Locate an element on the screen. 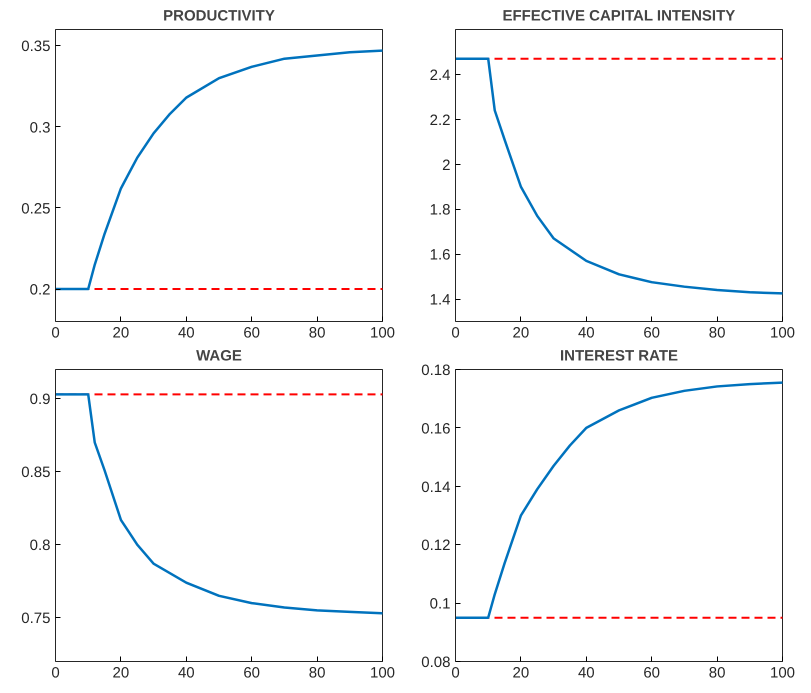 The image size is (811, 693). y-tick-label: 1.6 is located at coordinates (440, 255).